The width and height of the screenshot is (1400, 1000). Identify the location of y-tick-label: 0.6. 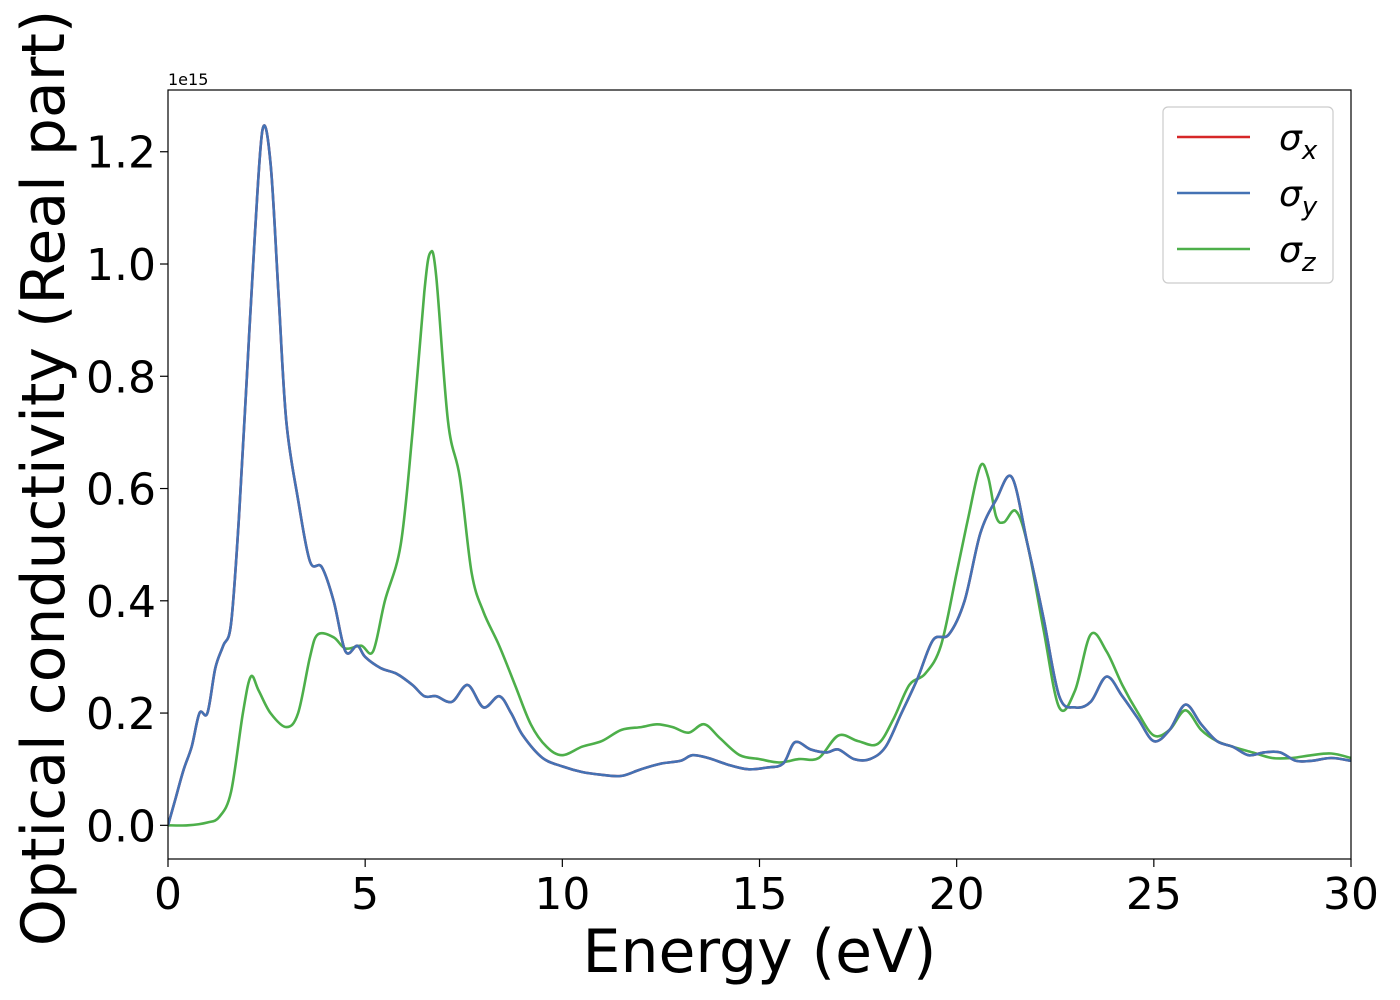
(121, 490).